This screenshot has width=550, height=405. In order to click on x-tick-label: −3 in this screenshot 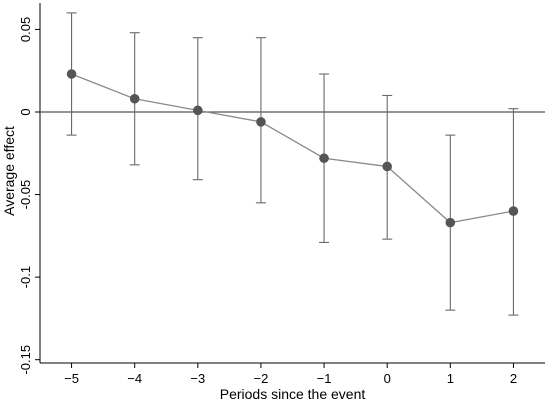, I will do `click(197, 378)`.